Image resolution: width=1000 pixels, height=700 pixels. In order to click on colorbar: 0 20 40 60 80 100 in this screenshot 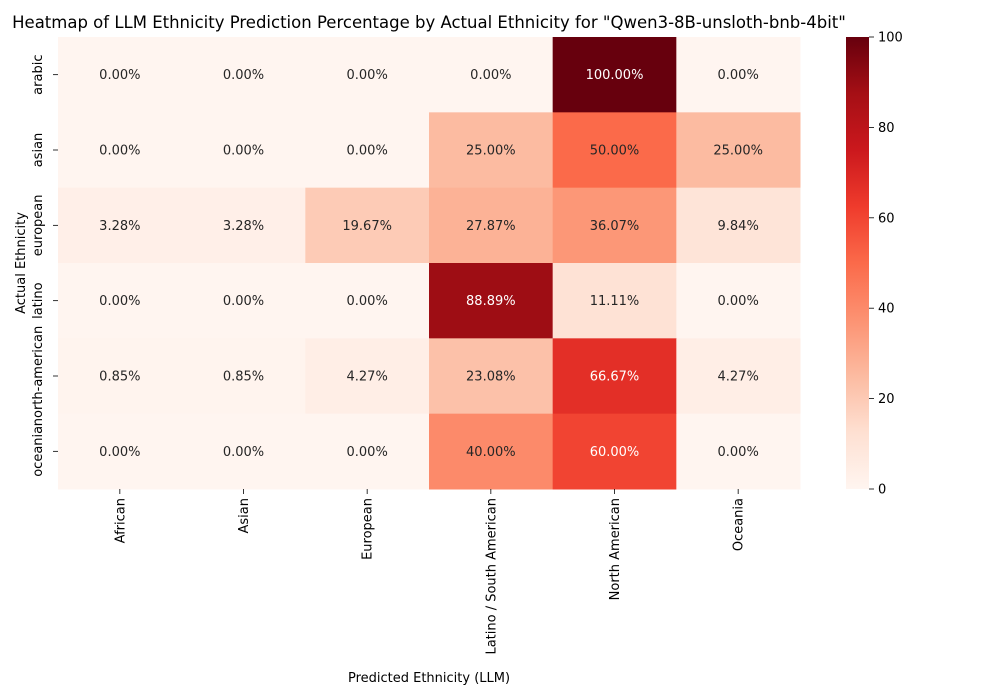, I will do `click(874, 264)`.